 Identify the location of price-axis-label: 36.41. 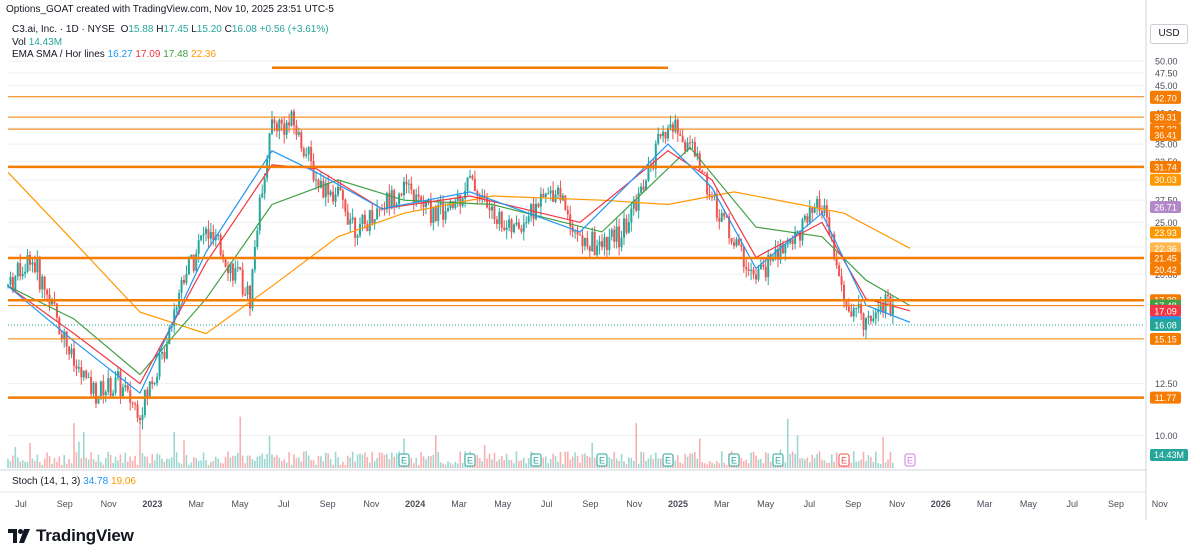
(1165, 135).